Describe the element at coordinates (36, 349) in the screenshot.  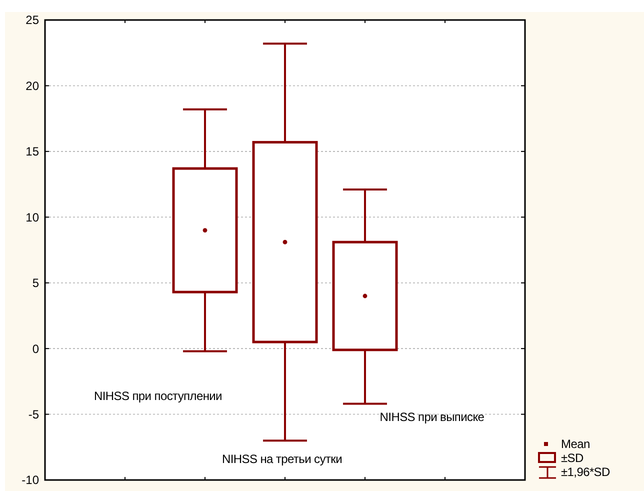
I see `y-tick-label: 0` at that location.